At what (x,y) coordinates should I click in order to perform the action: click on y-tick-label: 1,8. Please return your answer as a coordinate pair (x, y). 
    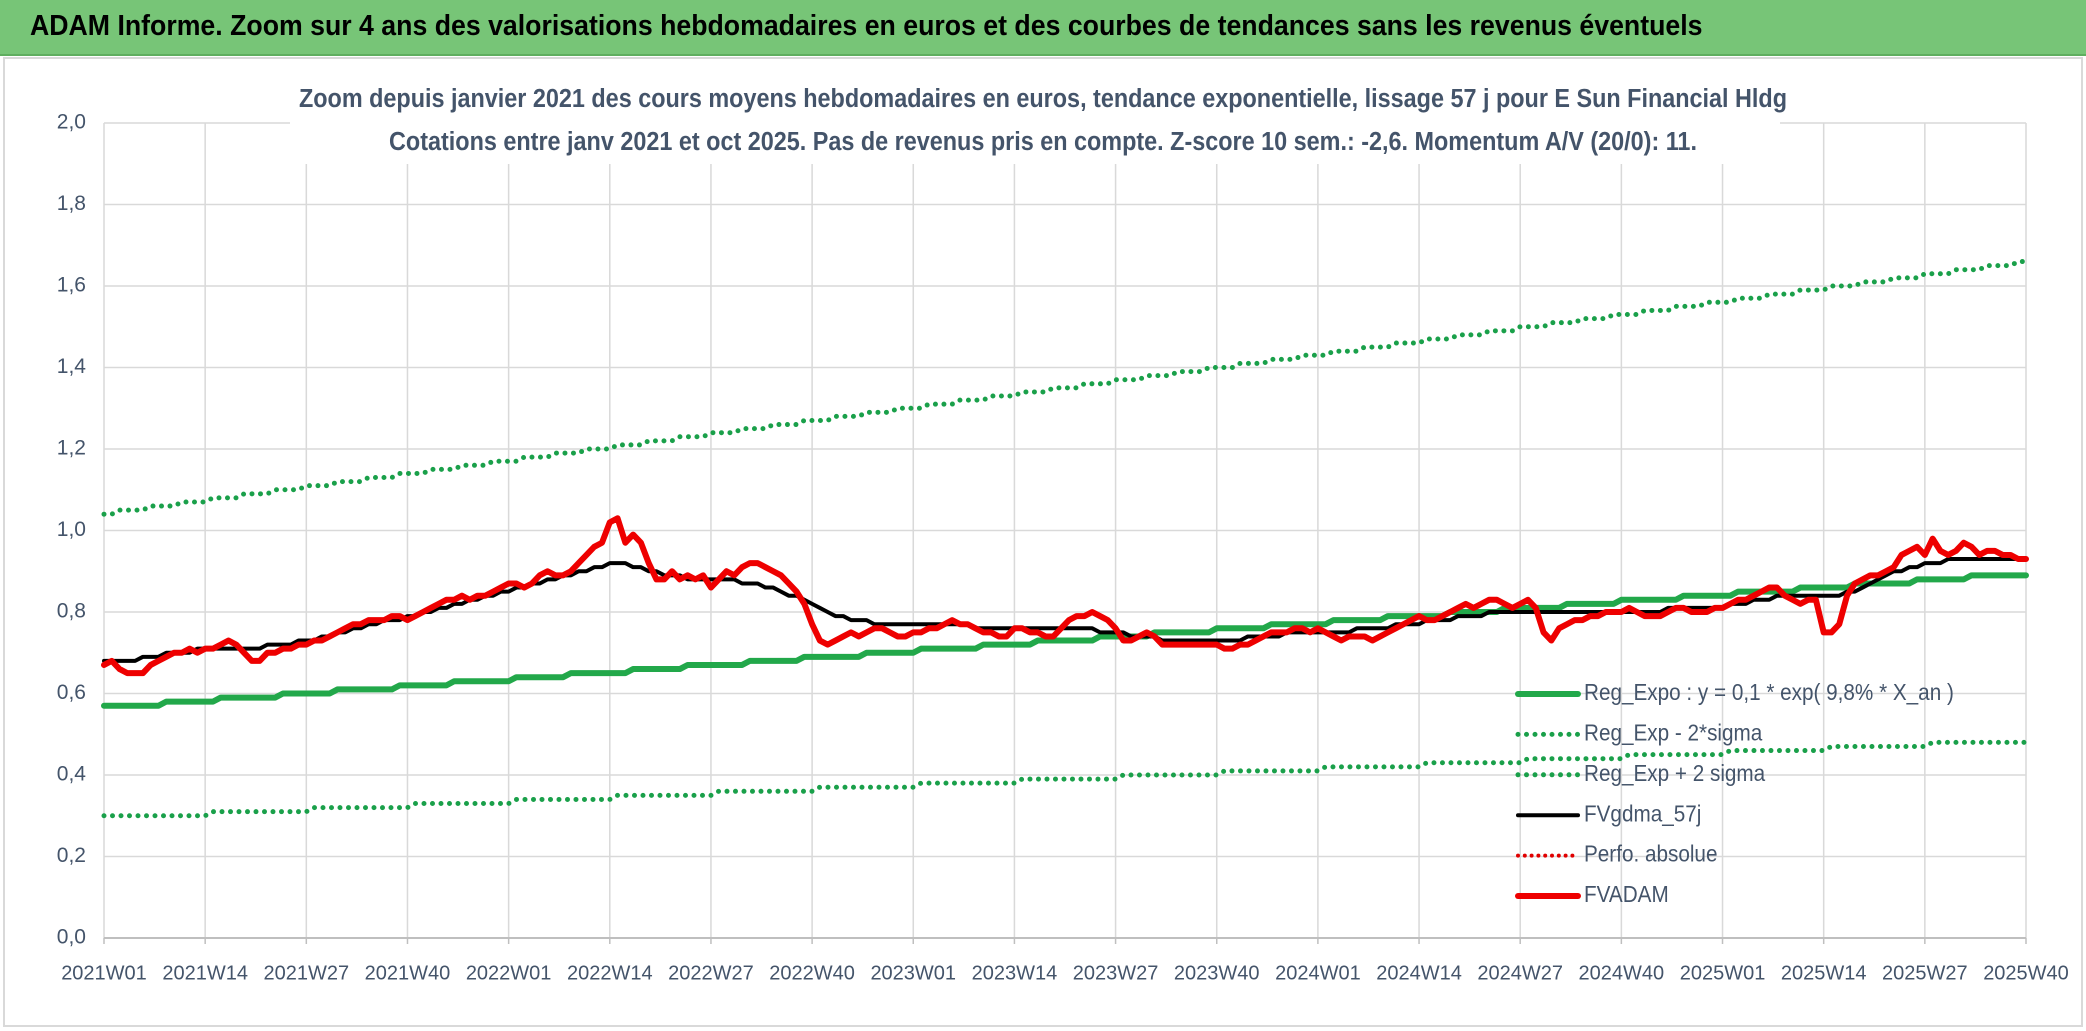
    Looking at the image, I should click on (71, 203).